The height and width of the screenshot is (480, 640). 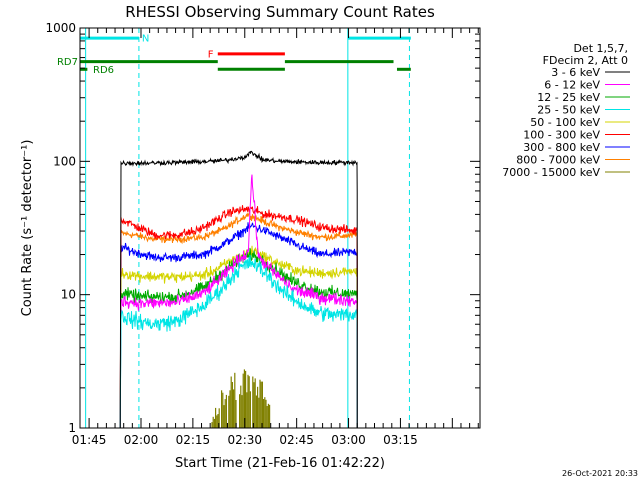 I want to click on x-tick-label-2: 02:15, so click(x=193, y=440).